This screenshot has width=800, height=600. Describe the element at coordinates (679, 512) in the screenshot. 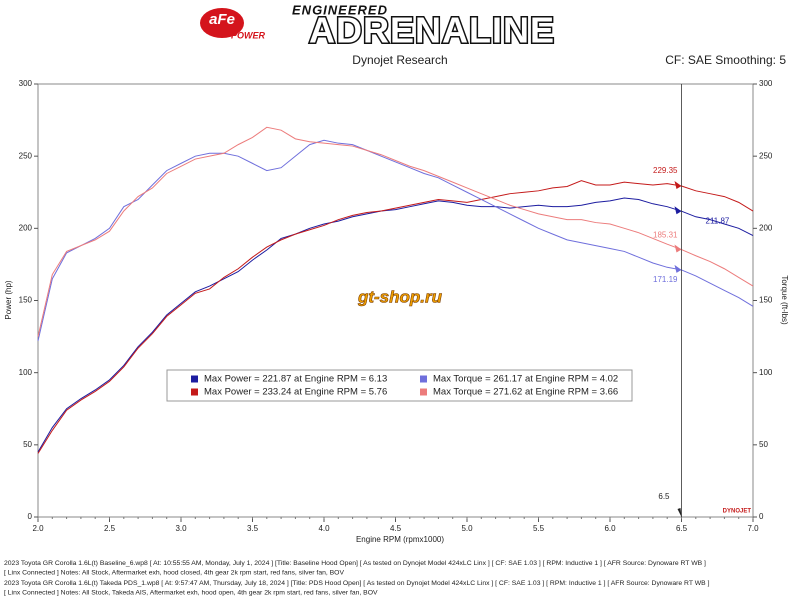

I see `cursor-marker` at that location.